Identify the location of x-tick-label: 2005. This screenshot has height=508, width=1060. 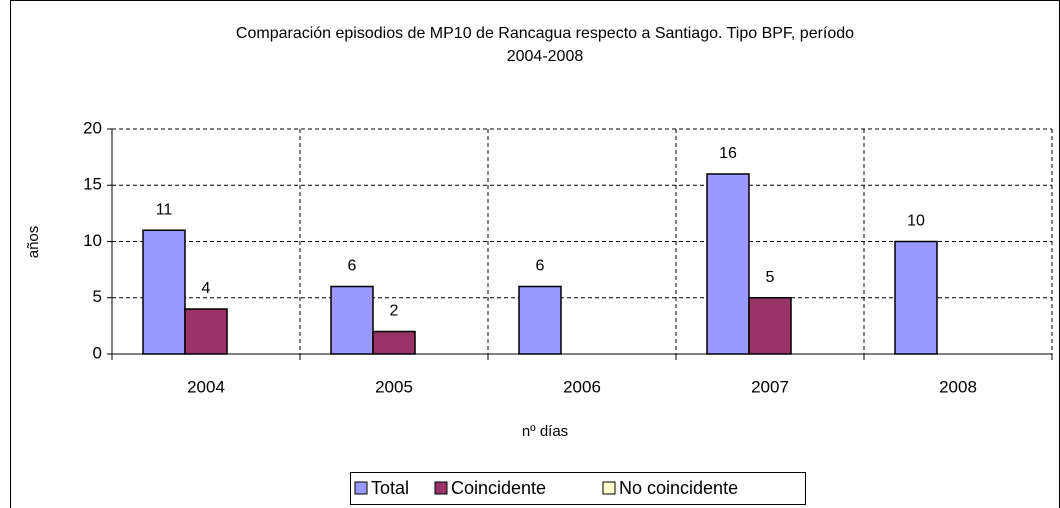
(394, 386).